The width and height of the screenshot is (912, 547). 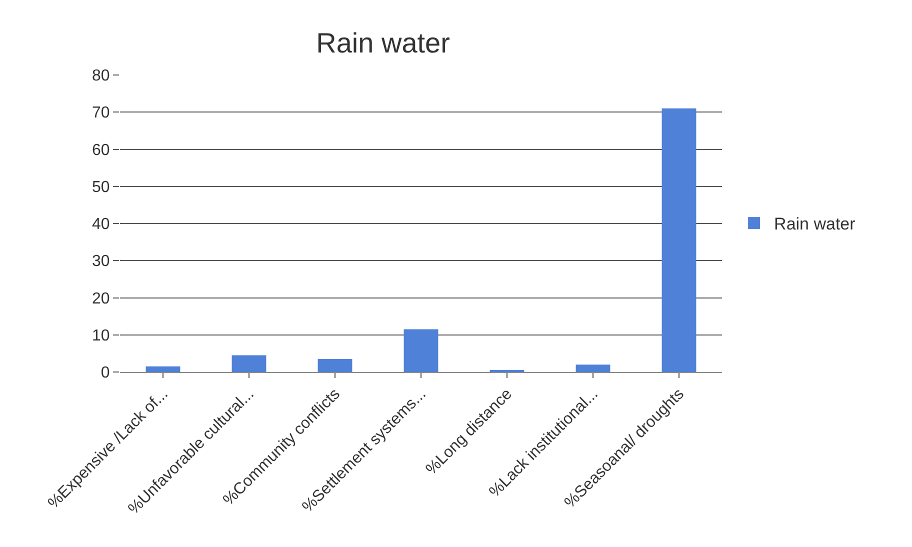 I want to click on y-tick-label: 20, so click(x=101, y=299).